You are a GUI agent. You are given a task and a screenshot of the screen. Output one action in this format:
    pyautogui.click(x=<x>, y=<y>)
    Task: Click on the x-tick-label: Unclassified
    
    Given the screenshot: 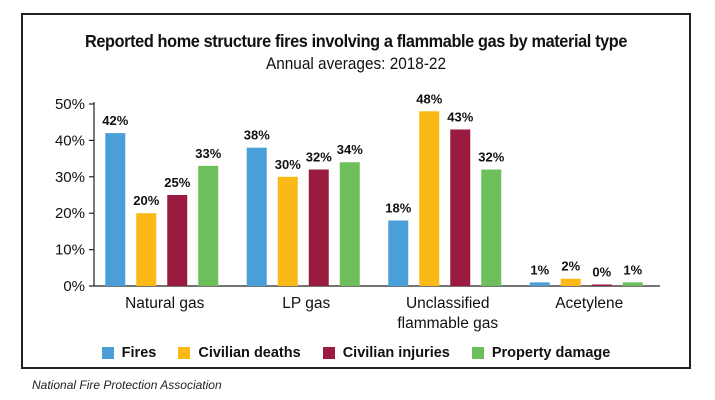 What is the action you would take?
    pyautogui.click(x=448, y=303)
    